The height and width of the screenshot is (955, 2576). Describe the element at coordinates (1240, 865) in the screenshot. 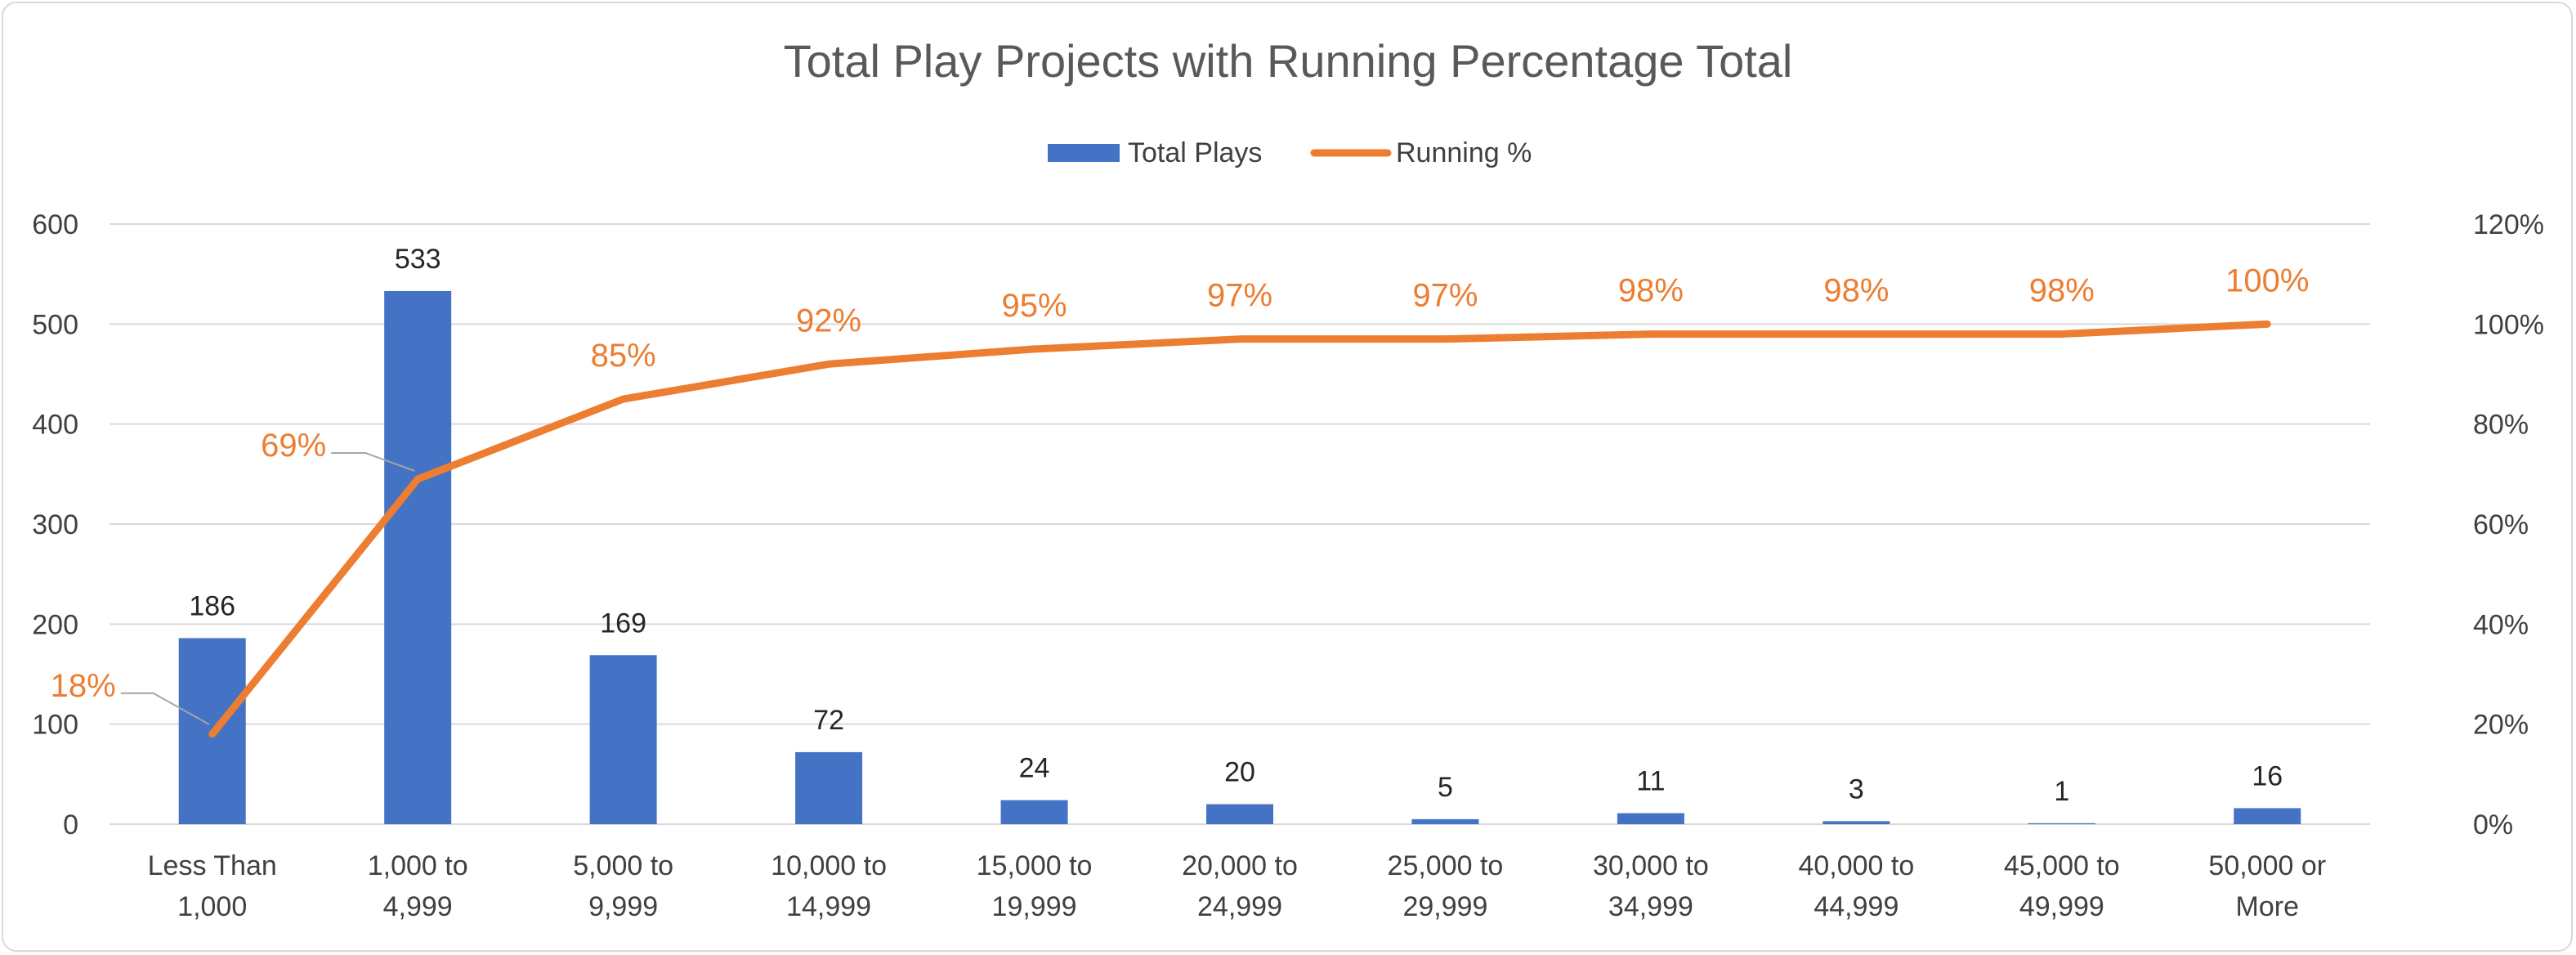

I see `category-label-line: 20,000 to` at that location.